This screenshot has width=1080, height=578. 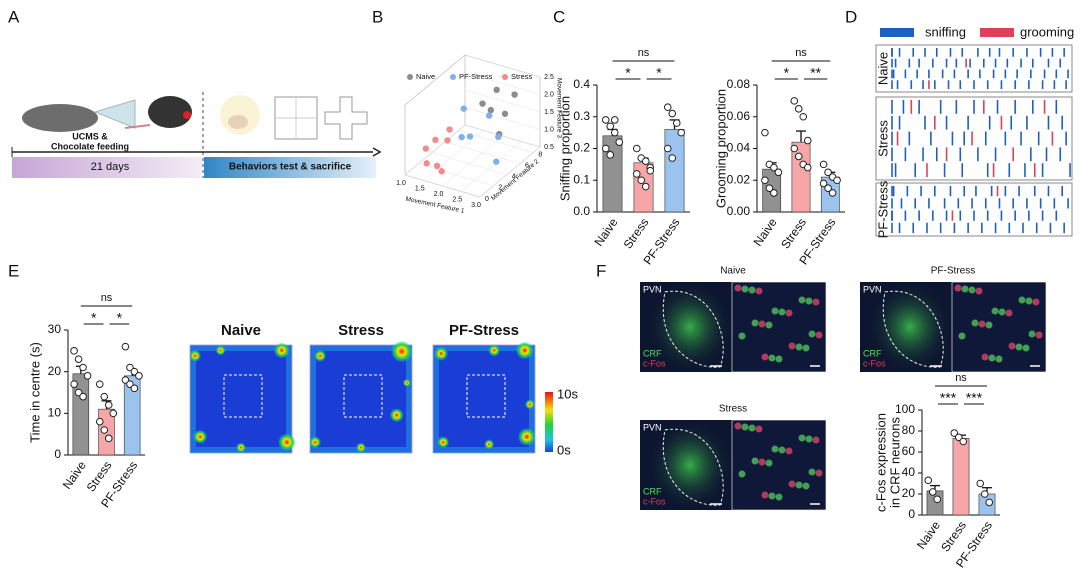 I want to click on image-title: Naive, so click(x=733, y=271).